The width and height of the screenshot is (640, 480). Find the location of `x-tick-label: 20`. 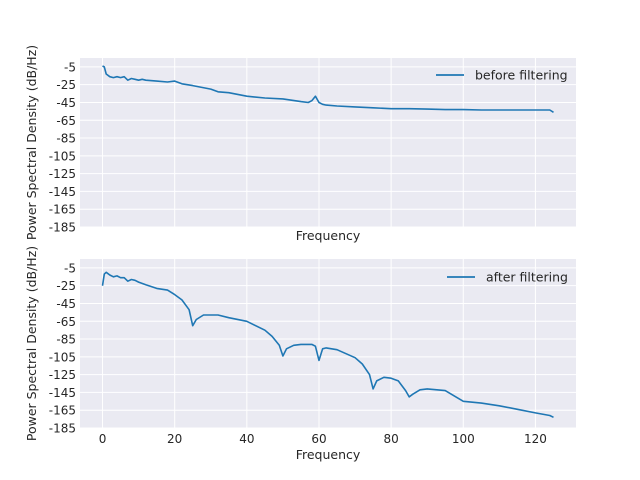

x-tick-label: 20 is located at coordinates (174, 439).